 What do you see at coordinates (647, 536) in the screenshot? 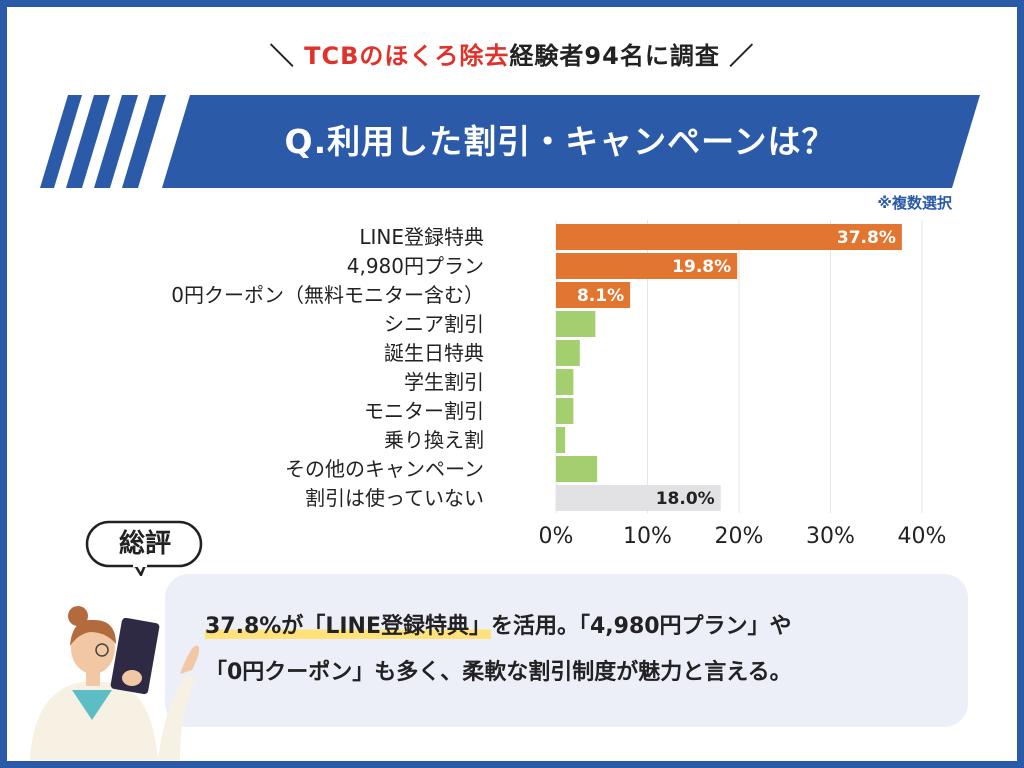
I see `x-tick-label: 10%` at bounding box center [647, 536].